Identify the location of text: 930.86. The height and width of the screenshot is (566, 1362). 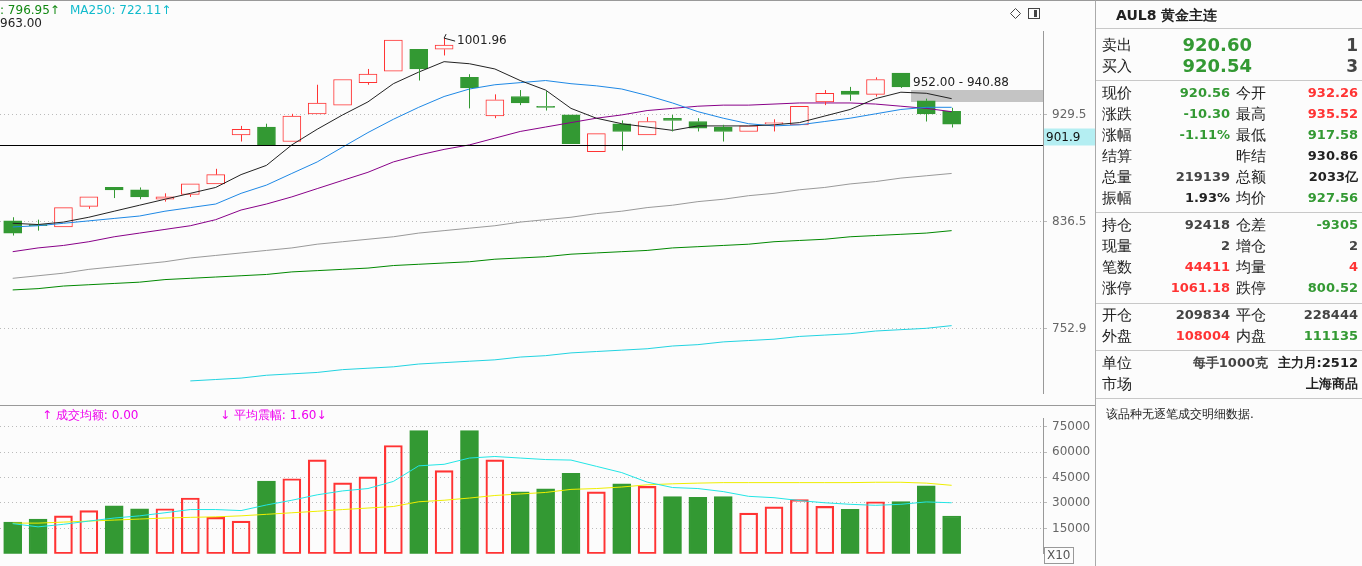
(1332, 156).